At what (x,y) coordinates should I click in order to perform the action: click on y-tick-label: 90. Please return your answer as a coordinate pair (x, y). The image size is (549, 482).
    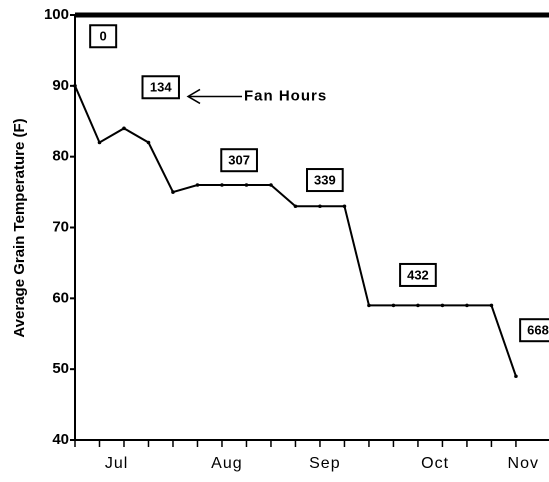
    Looking at the image, I should click on (60, 85).